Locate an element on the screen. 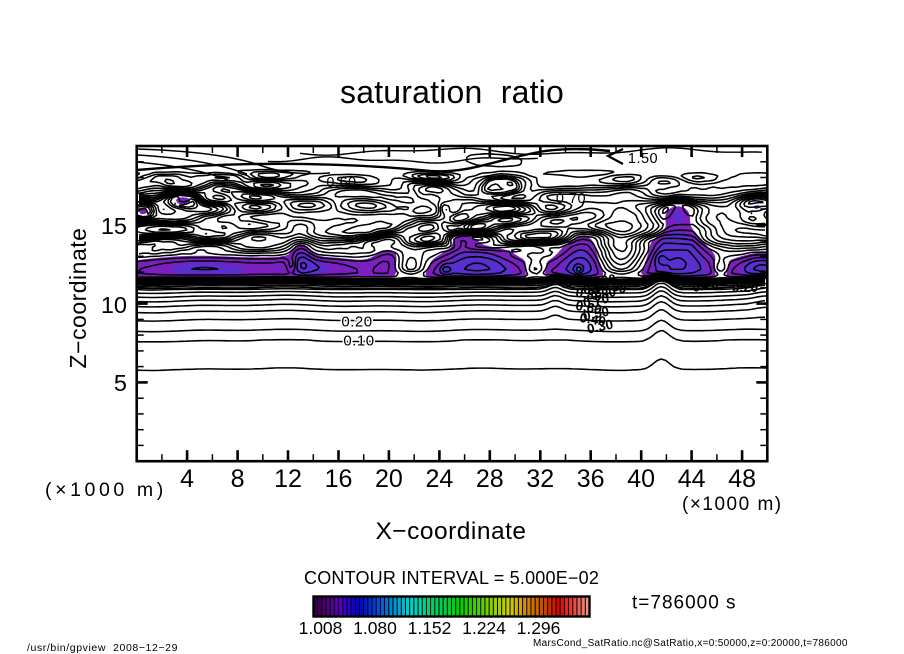 This screenshot has width=904, height=654. svg-text: 10 is located at coordinates (114, 305).